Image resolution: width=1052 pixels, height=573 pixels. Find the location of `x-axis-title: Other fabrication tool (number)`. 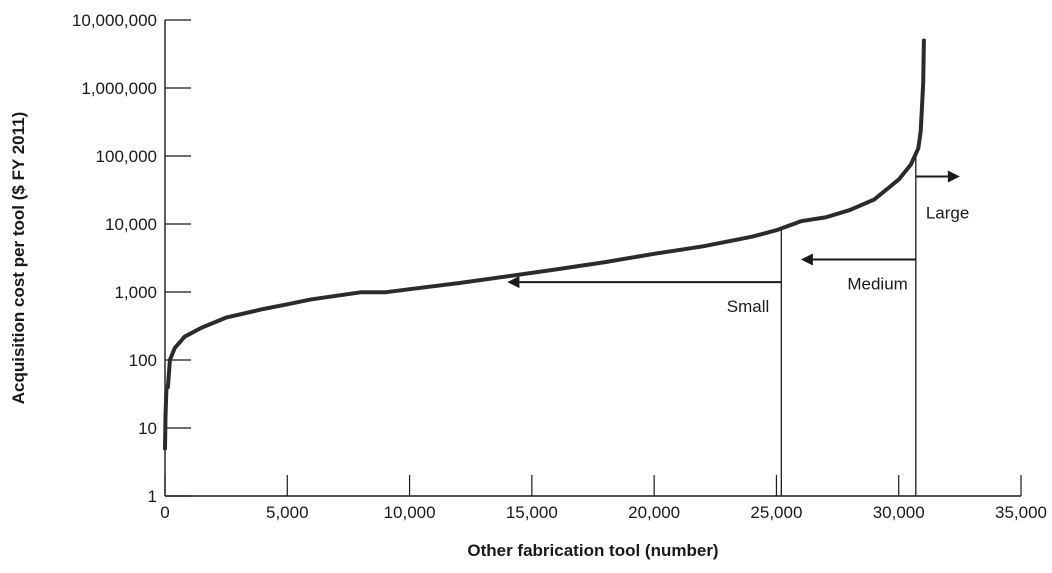

x-axis-title: Other fabrication tool (number) is located at coordinates (592, 550).